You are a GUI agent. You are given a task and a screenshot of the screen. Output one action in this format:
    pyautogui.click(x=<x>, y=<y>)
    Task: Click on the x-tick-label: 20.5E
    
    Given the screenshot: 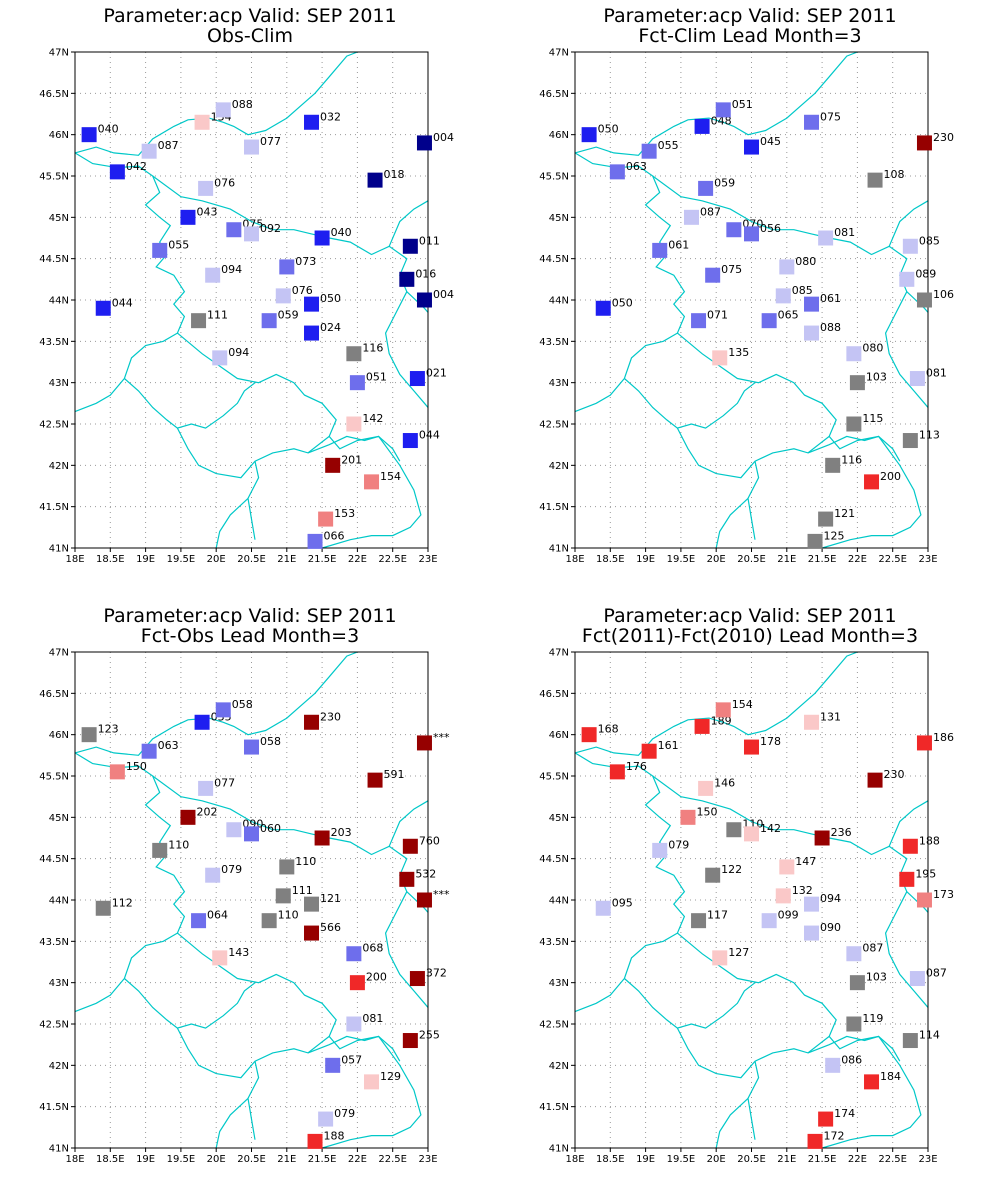 What is the action you would take?
    pyautogui.click(x=751, y=1159)
    